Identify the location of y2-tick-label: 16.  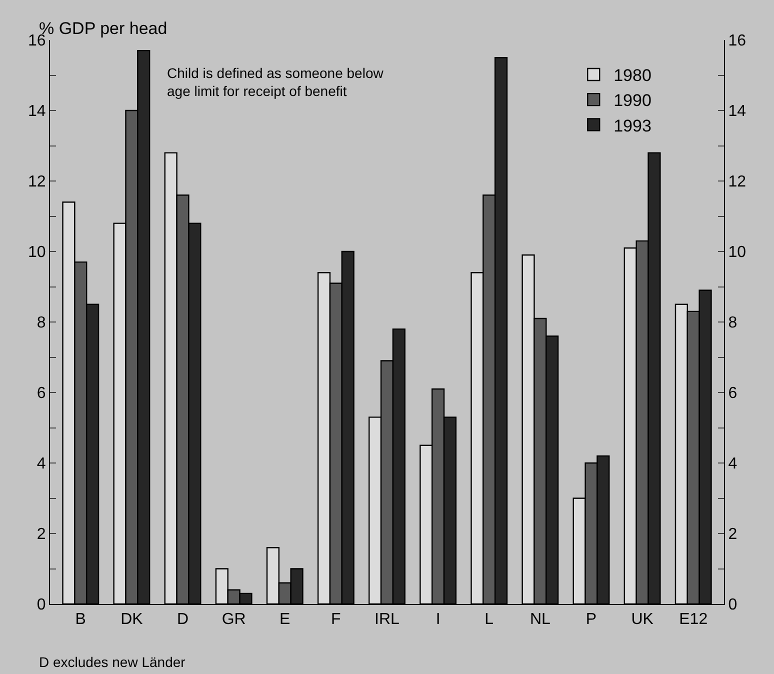
(737, 41).